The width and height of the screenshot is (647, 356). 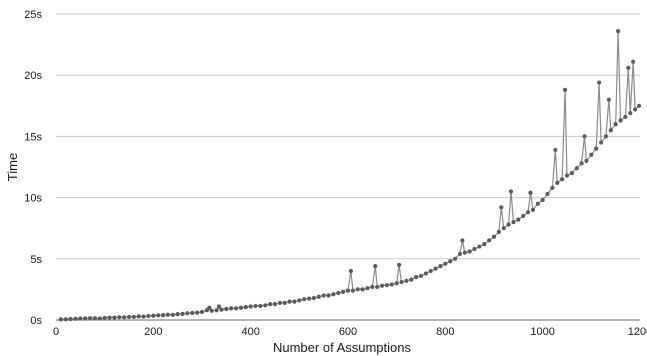 What do you see at coordinates (56, 332) in the screenshot?
I see `x-tick-label: 0` at bounding box center [56, 332].